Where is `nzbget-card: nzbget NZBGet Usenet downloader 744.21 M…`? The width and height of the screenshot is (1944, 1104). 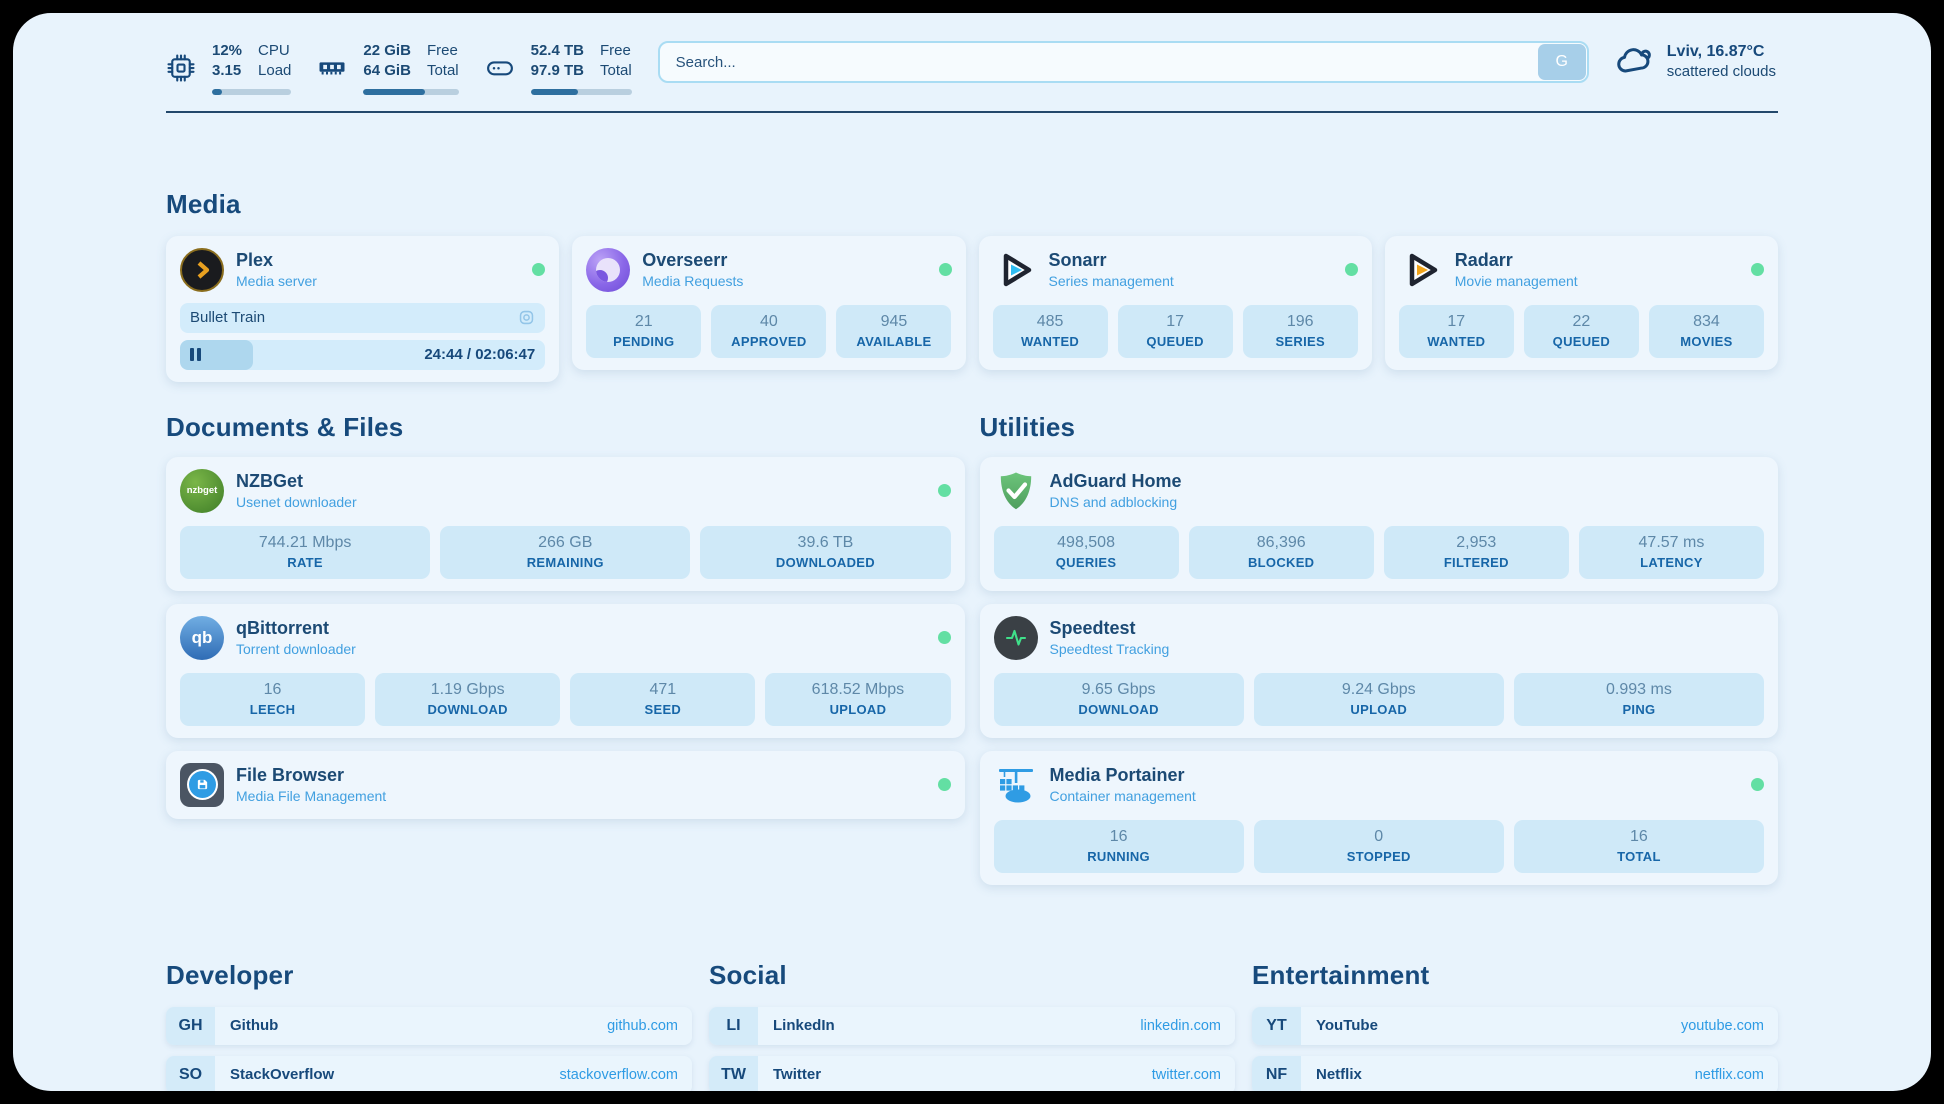
nzbget-card: nzbget NZBGet Usenet downloader 744.21 M… is located at coordinates (565, 523).